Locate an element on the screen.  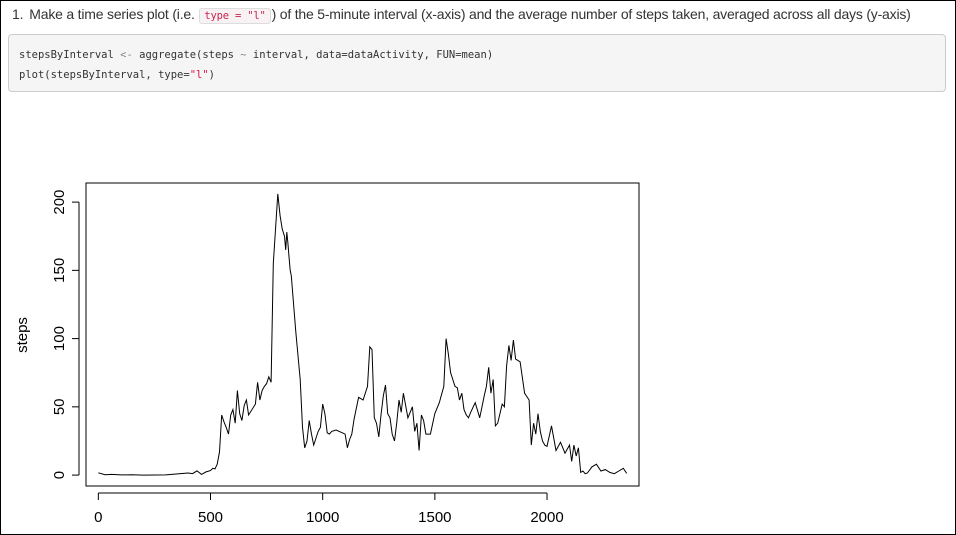
code-line-1-part-b: aggregate(steps is located at coordinates (186, 55).